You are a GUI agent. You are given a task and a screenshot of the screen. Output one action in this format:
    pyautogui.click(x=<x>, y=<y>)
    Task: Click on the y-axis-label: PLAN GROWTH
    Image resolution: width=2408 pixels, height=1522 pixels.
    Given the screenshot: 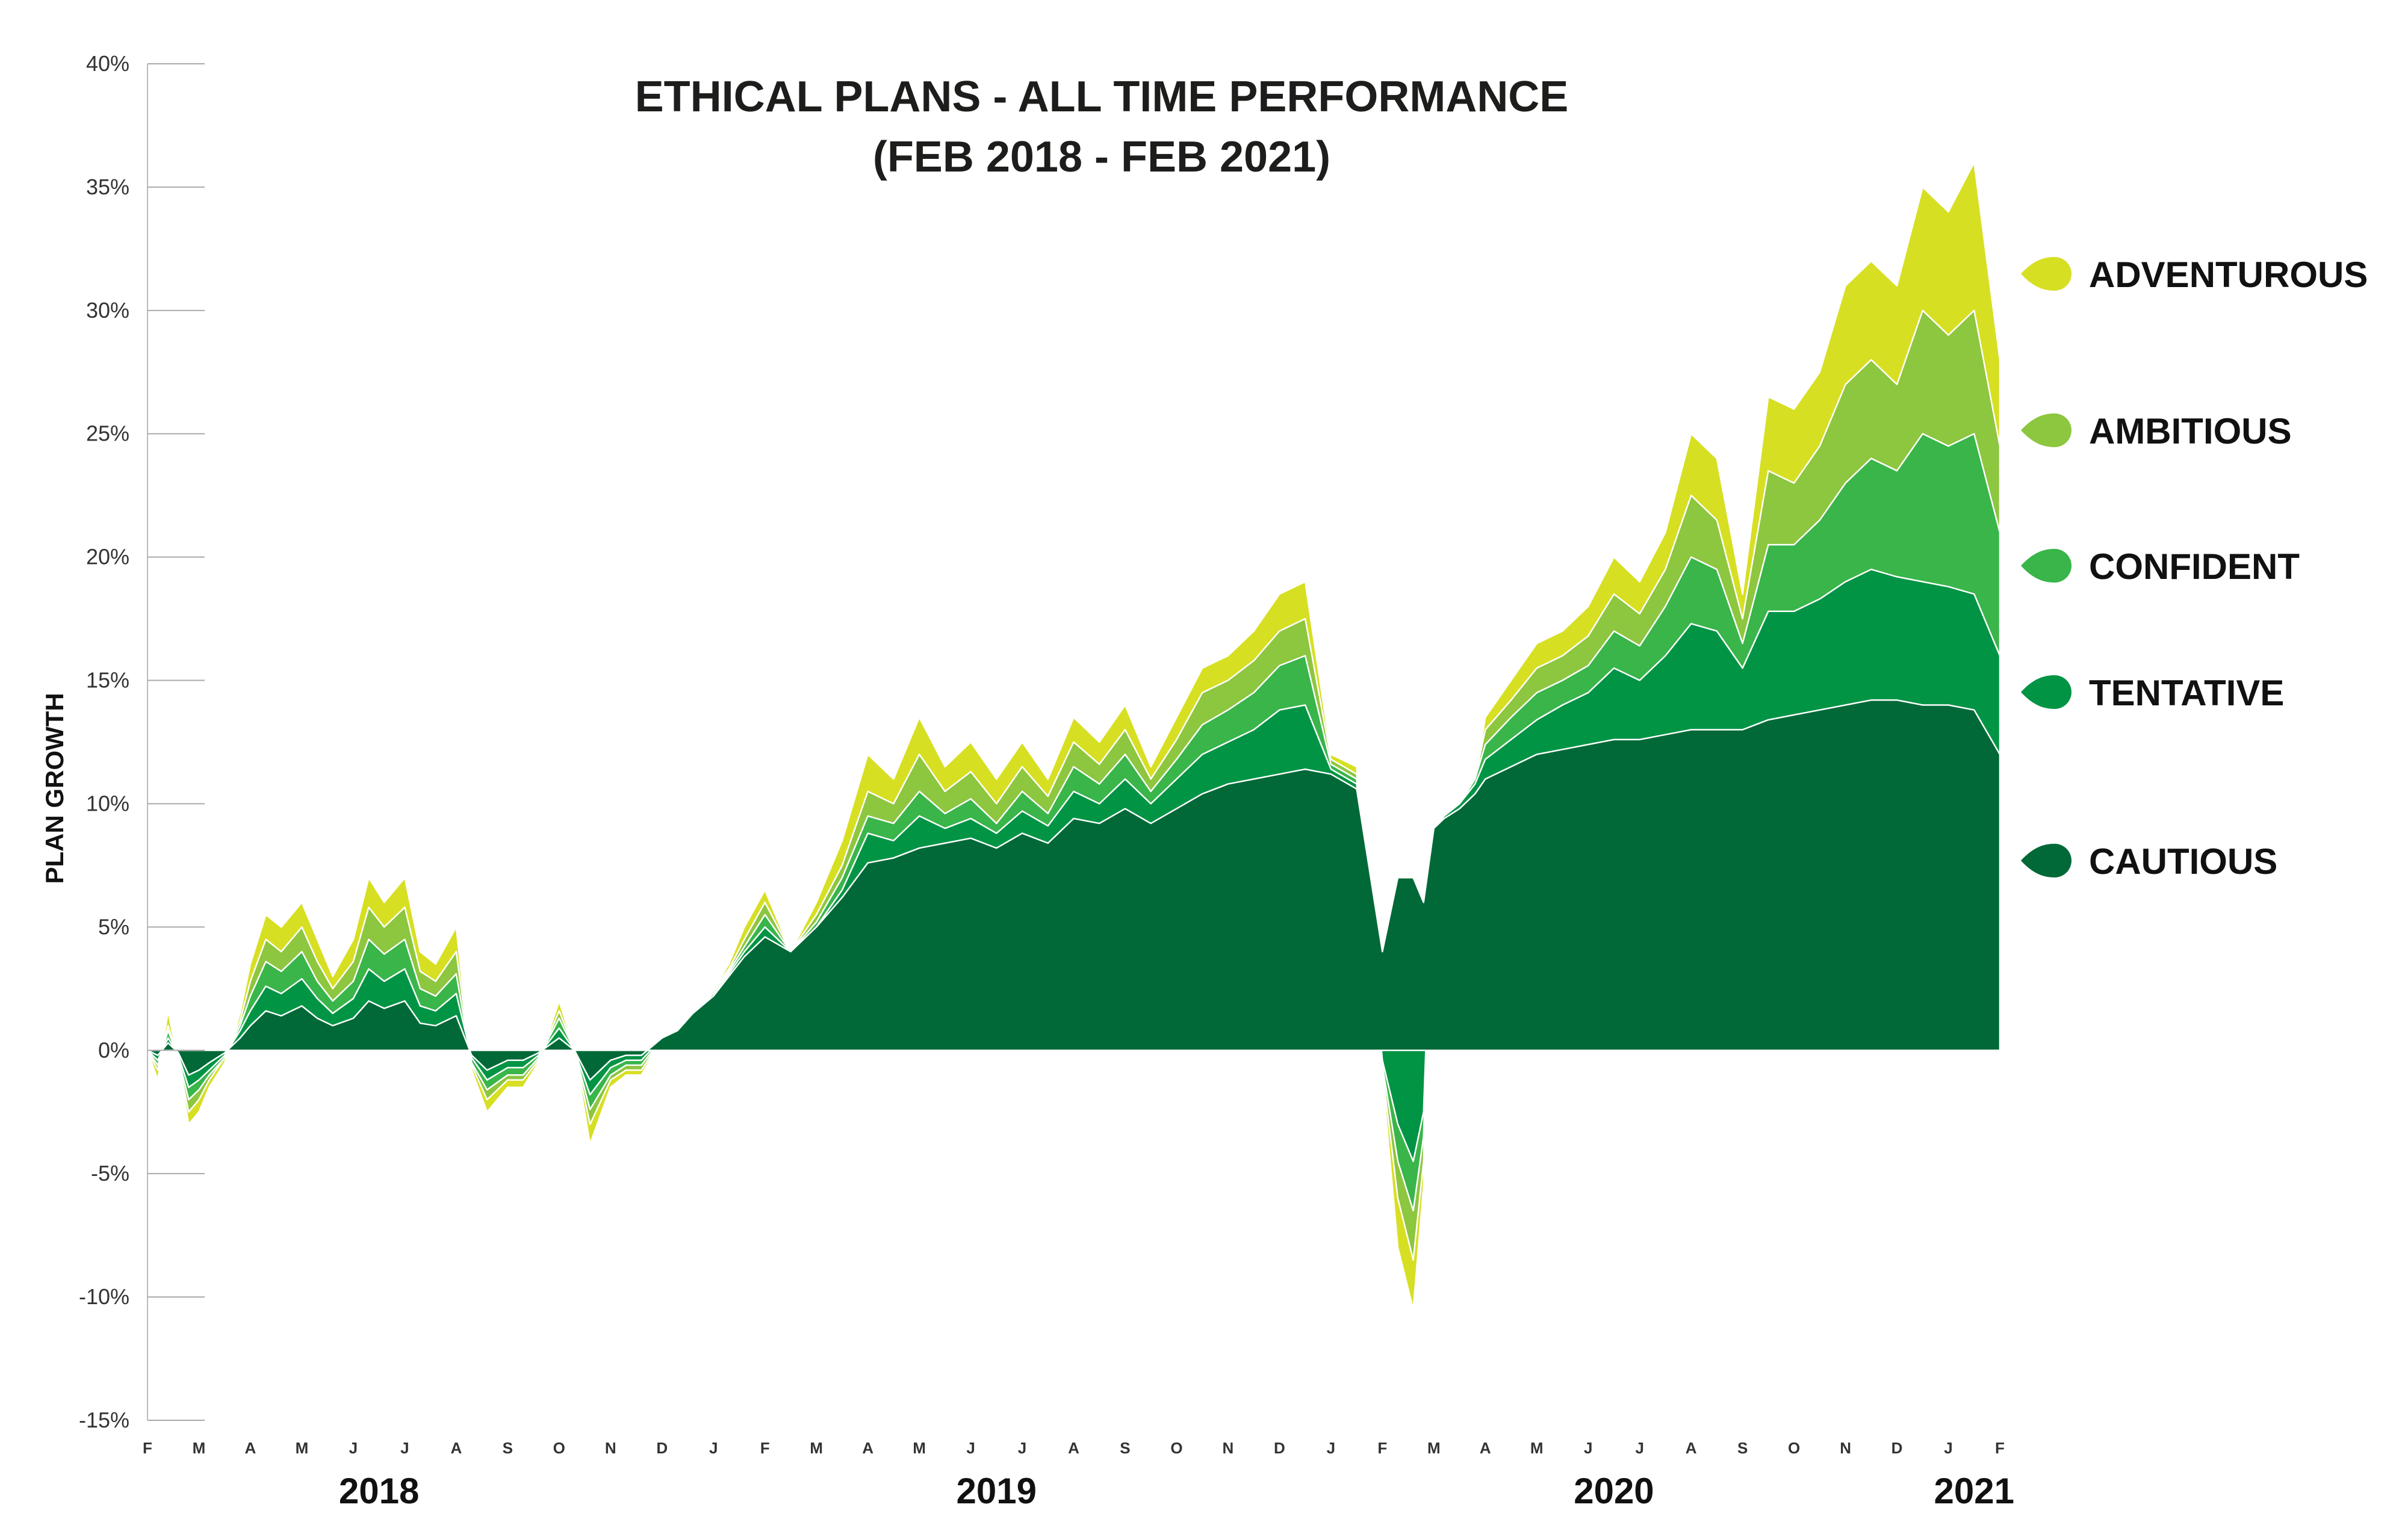 What is the action you would take?
    pyautogui.click(x=54, y=788)
    